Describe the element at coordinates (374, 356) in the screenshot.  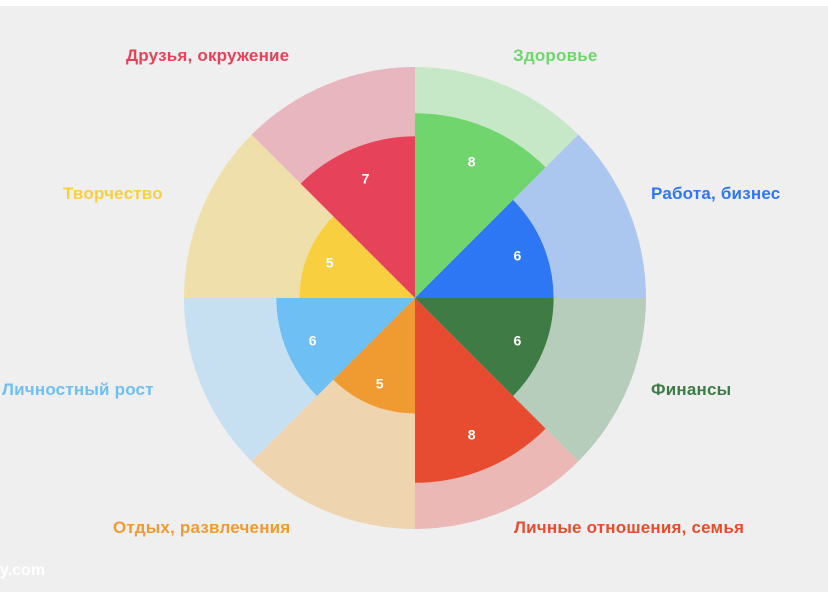
I see `wedge-value-rest-entertainment` at that location.